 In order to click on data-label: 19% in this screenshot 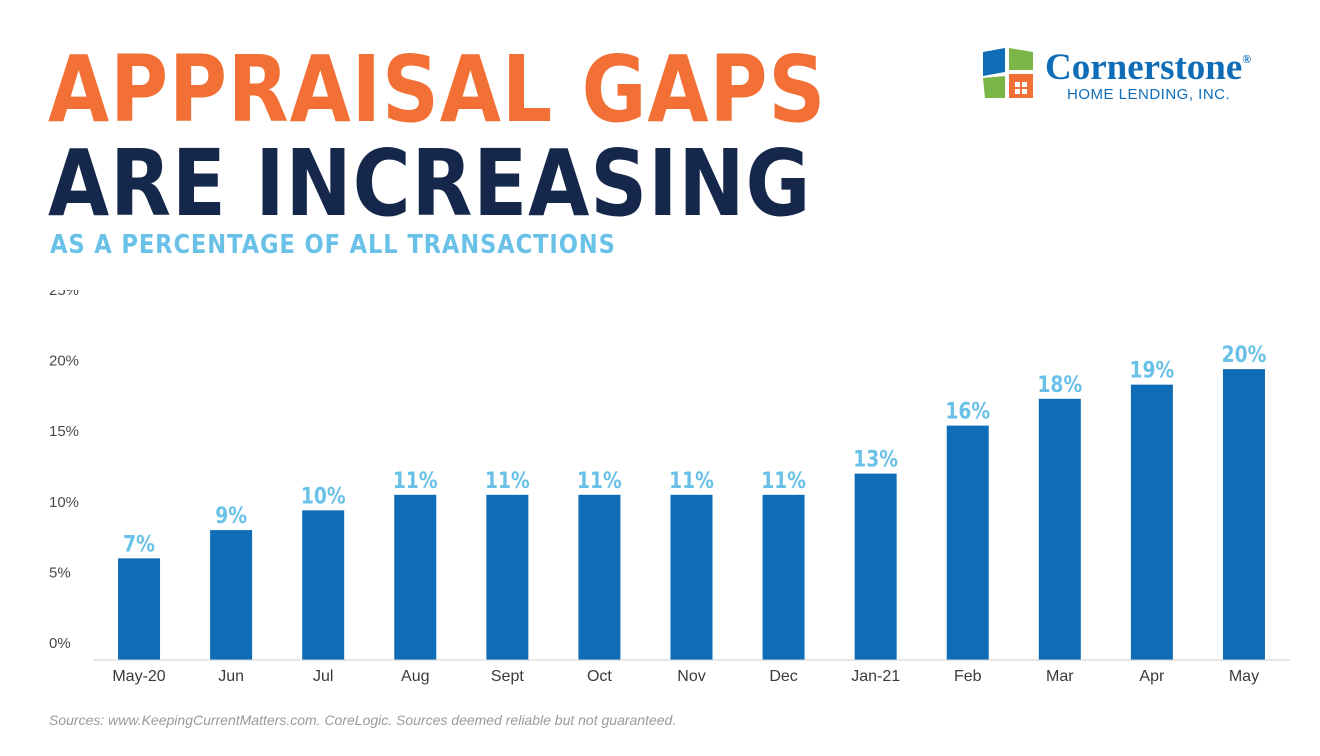, I will do `click(1152, 370)`.